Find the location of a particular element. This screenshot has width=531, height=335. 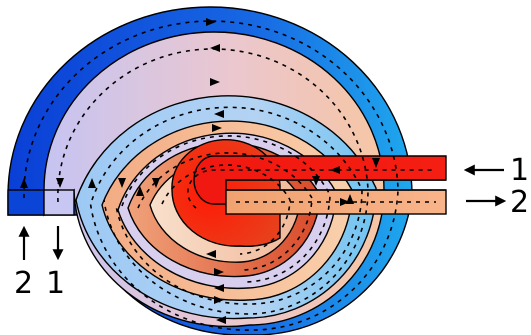

inlet-legs is located at coordinates (41, 202).